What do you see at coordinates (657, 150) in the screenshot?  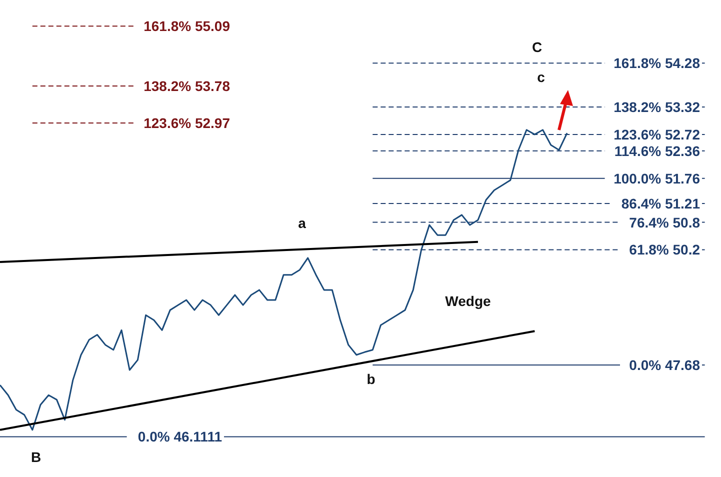 I see `ref-line-label: 114.6% 52.36` at bounding box center [657, 150].